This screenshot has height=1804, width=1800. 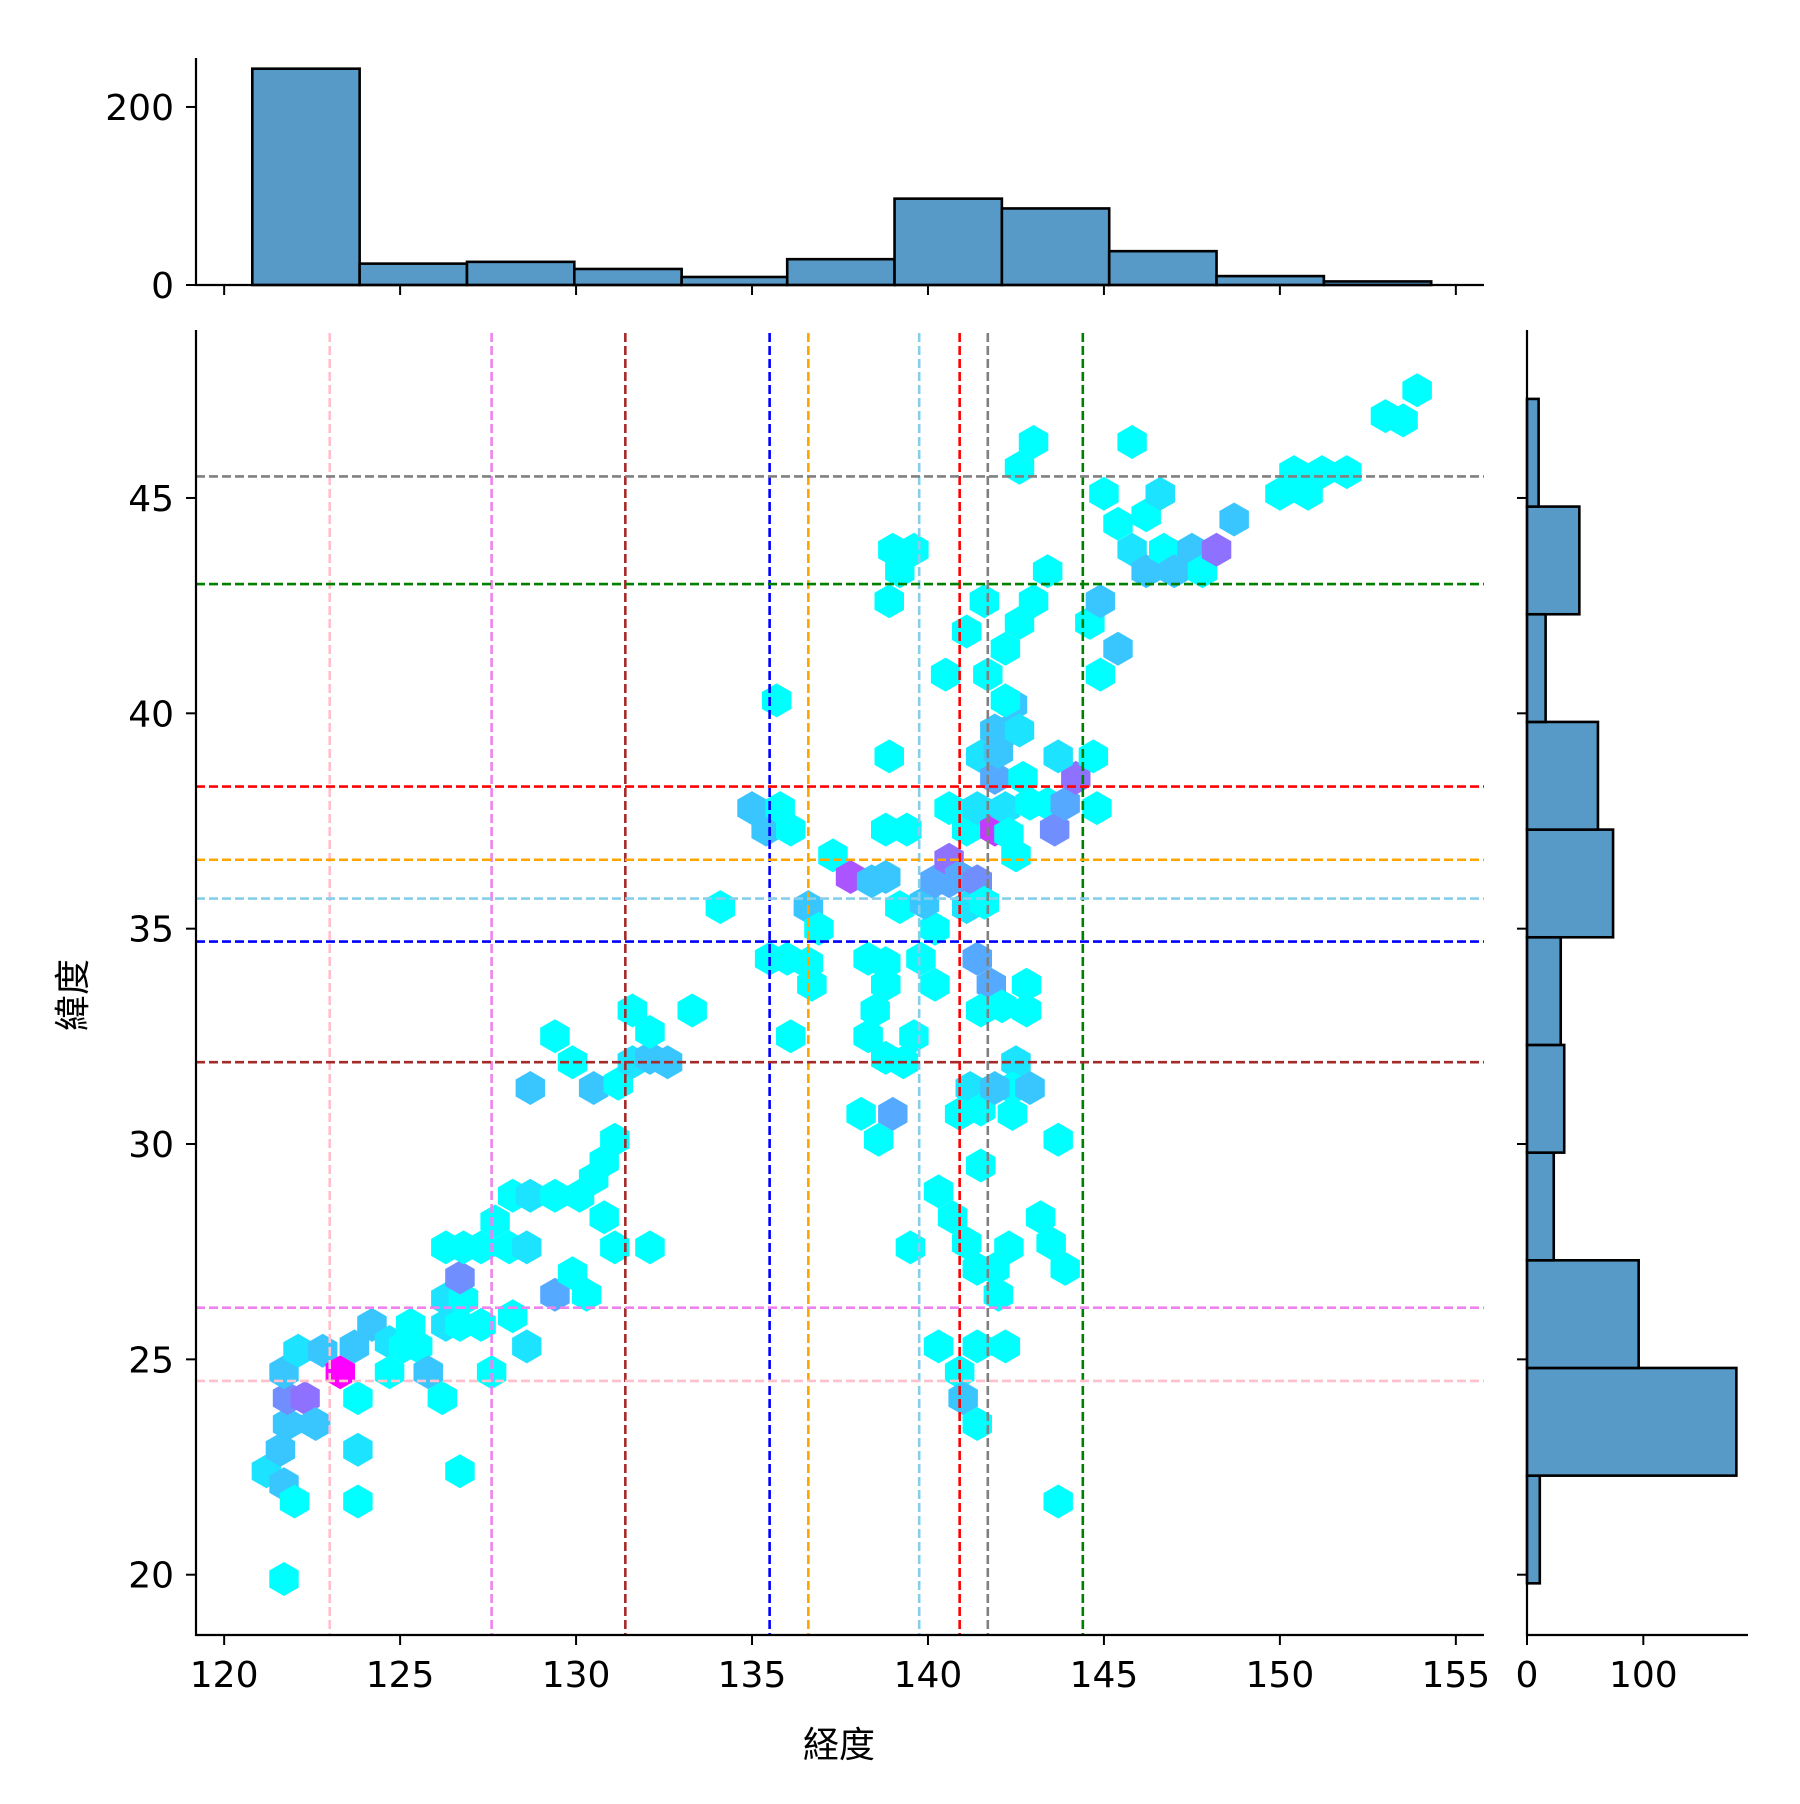 I want to click on x-marginal-histogram: 0 200, so click(x=794, y=182).